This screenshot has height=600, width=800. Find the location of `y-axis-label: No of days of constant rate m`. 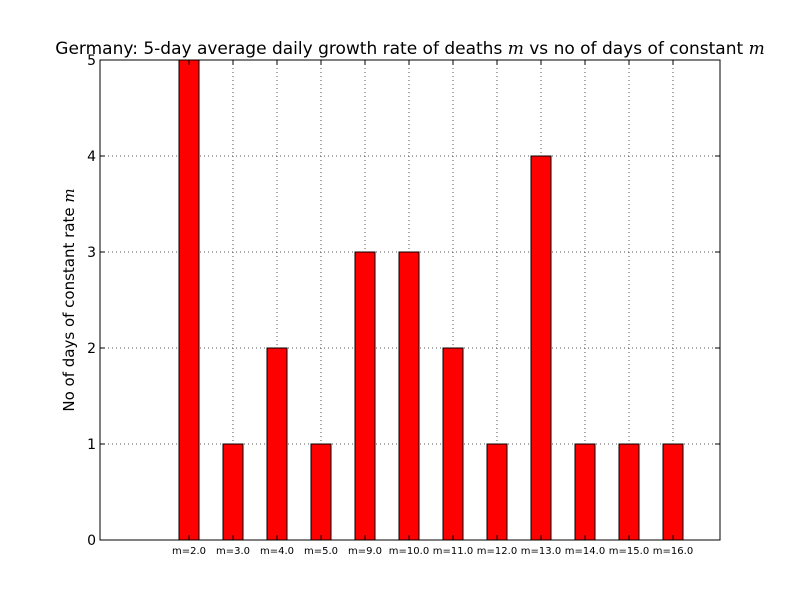

y-axis-label: No of days of constant rate m is located at coordinates (69, 299).